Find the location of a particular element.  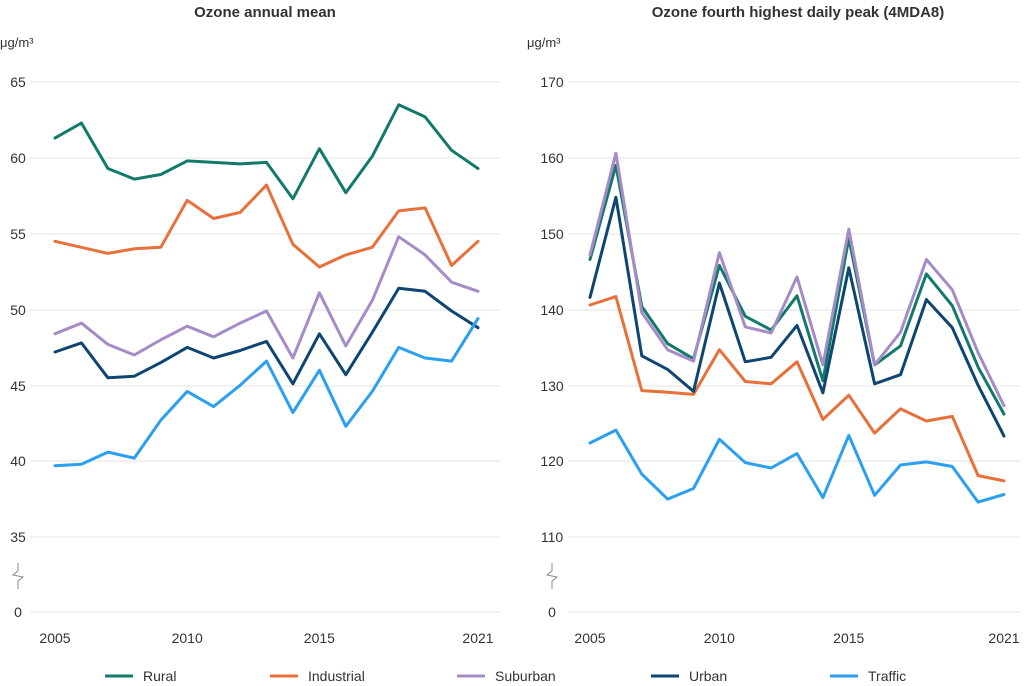

legend-label: Industrial is located at coordinates (336, 676).